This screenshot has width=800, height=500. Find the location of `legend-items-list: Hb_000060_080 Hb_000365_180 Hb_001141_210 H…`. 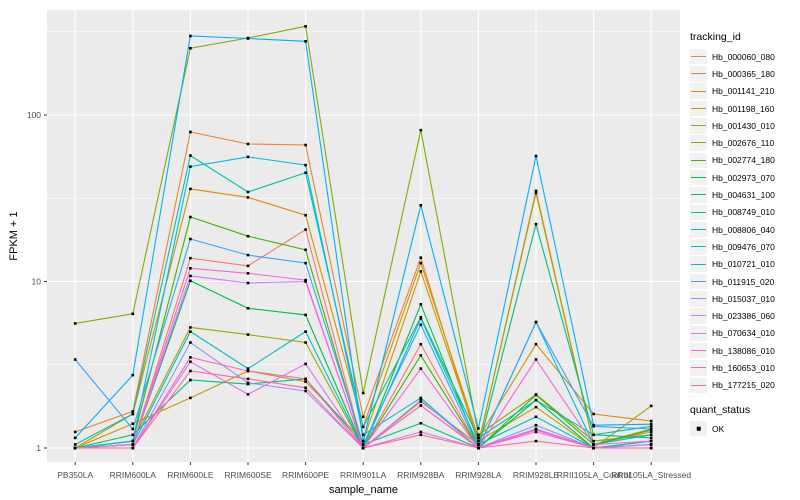

legend-items-list: Hb_000060_080 Hb_000365_180 Hb_001141_210 H… is located at coordinates (732, 221).